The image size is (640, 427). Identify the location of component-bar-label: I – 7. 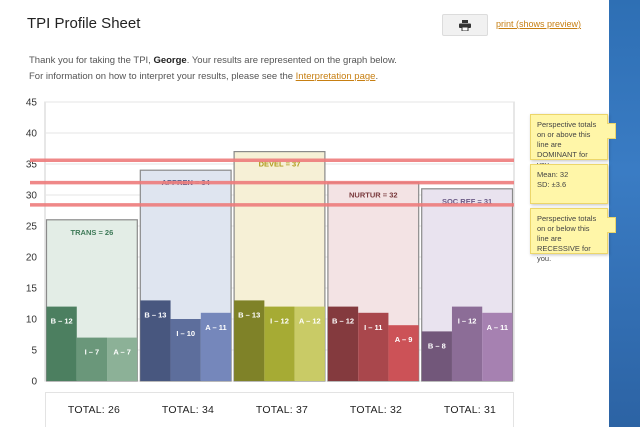
(92, 352).